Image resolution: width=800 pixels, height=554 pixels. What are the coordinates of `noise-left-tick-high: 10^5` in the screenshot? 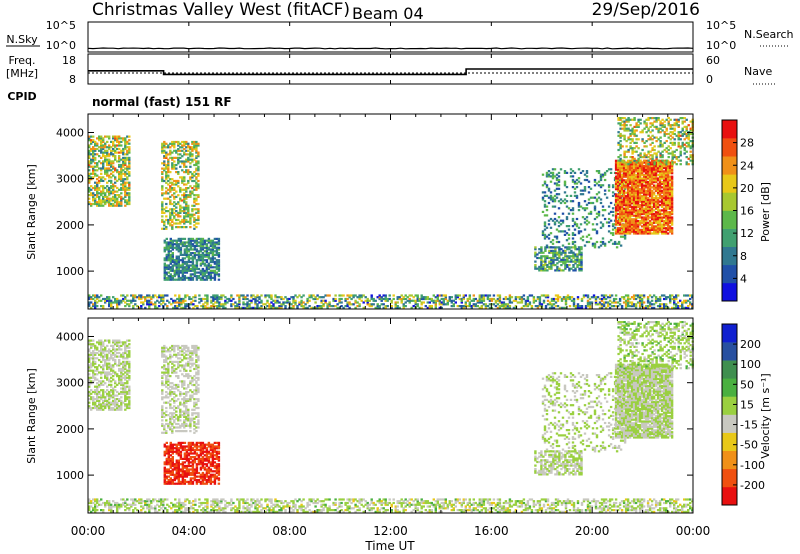 It's located at (61, 25).